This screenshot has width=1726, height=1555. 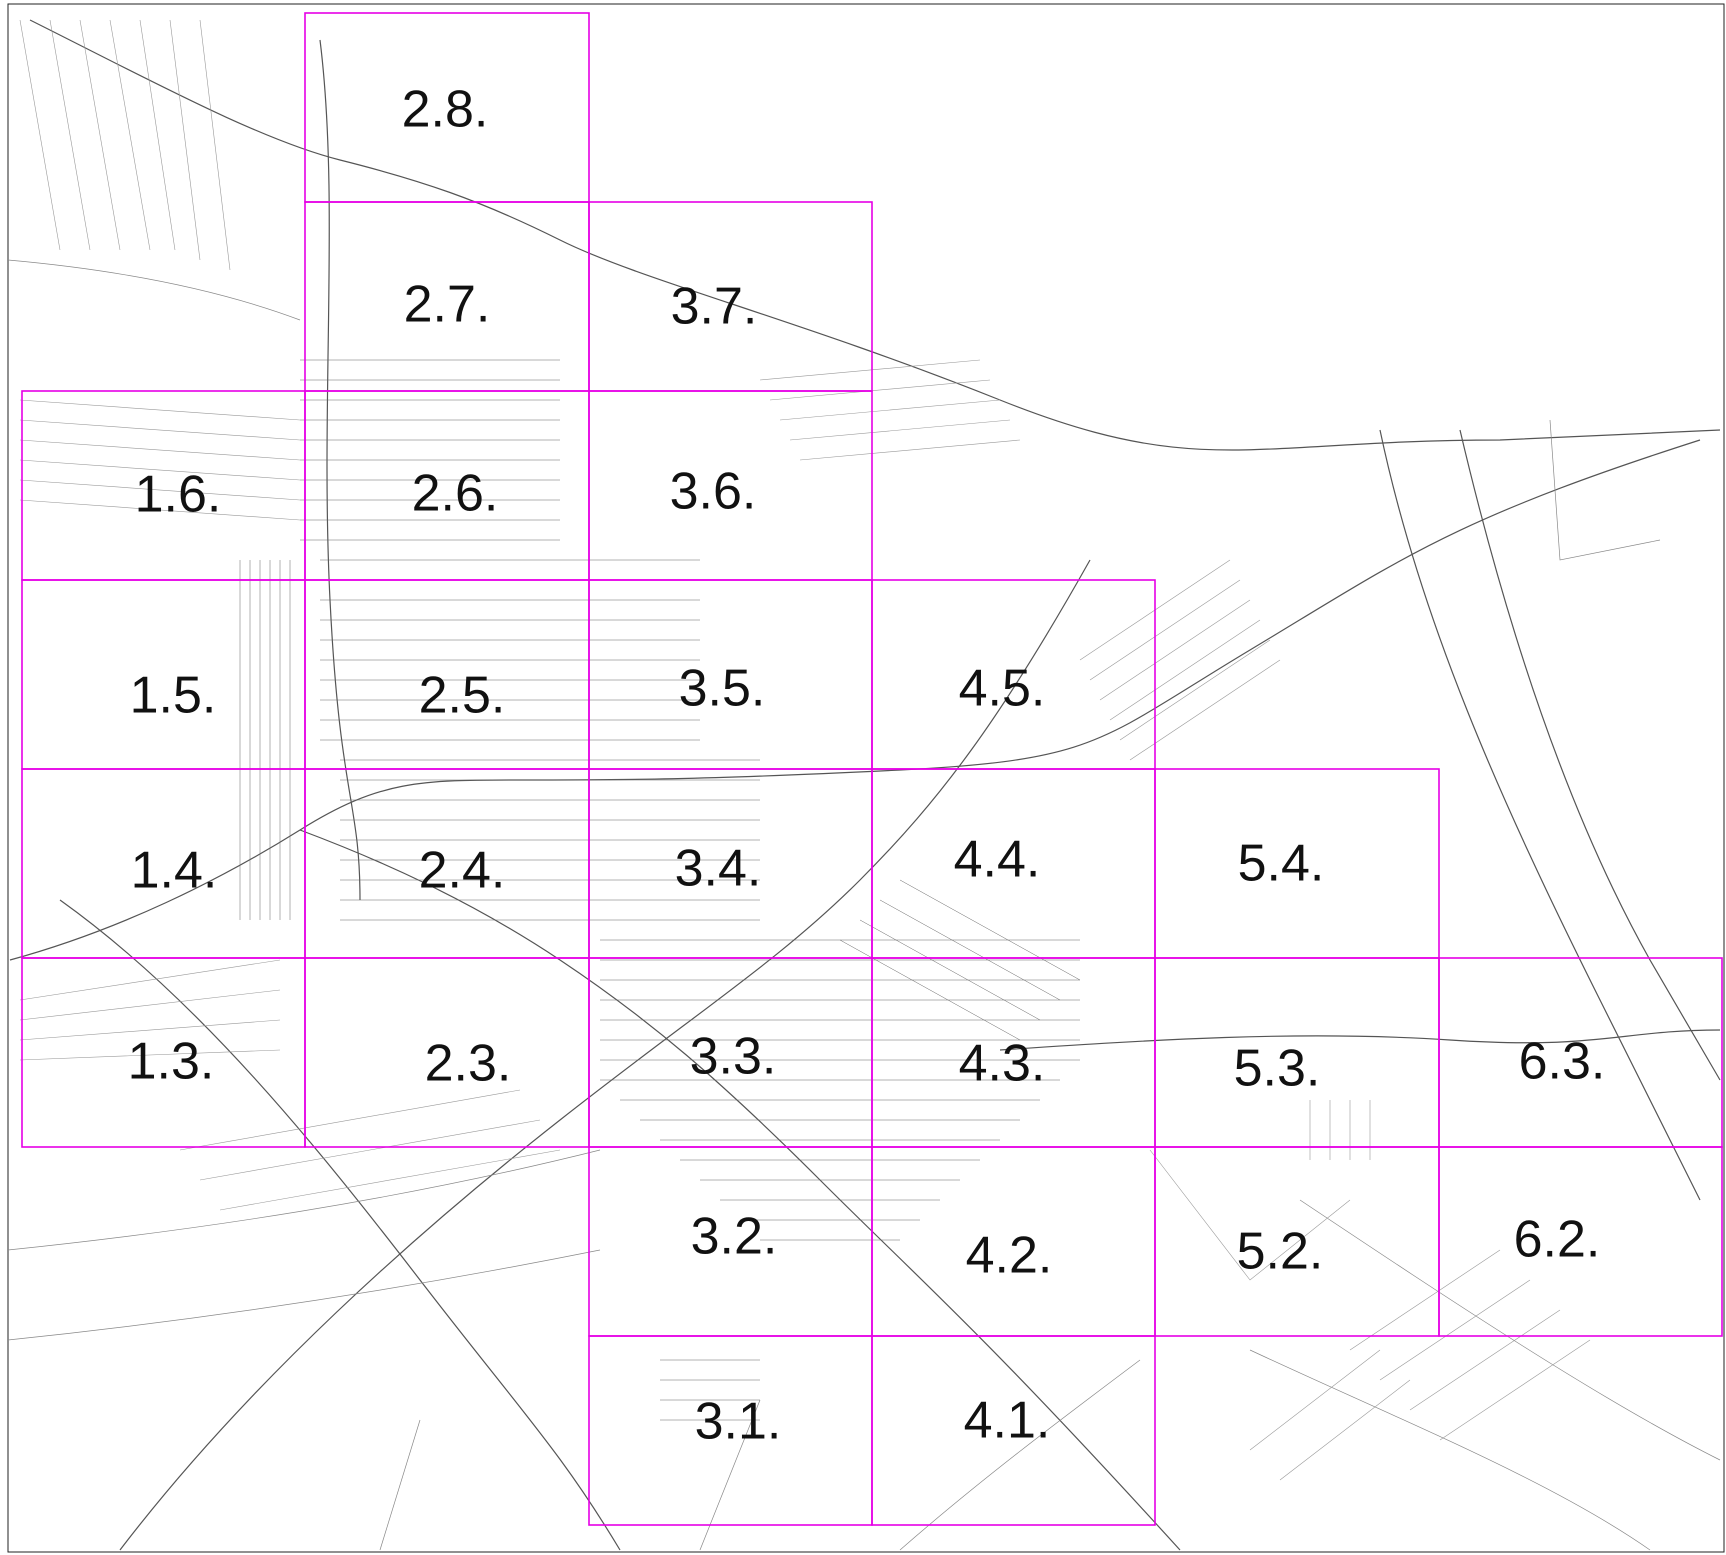 I want to click on sheet-label-1-3: 1.3., so click(x=171, y=1062).